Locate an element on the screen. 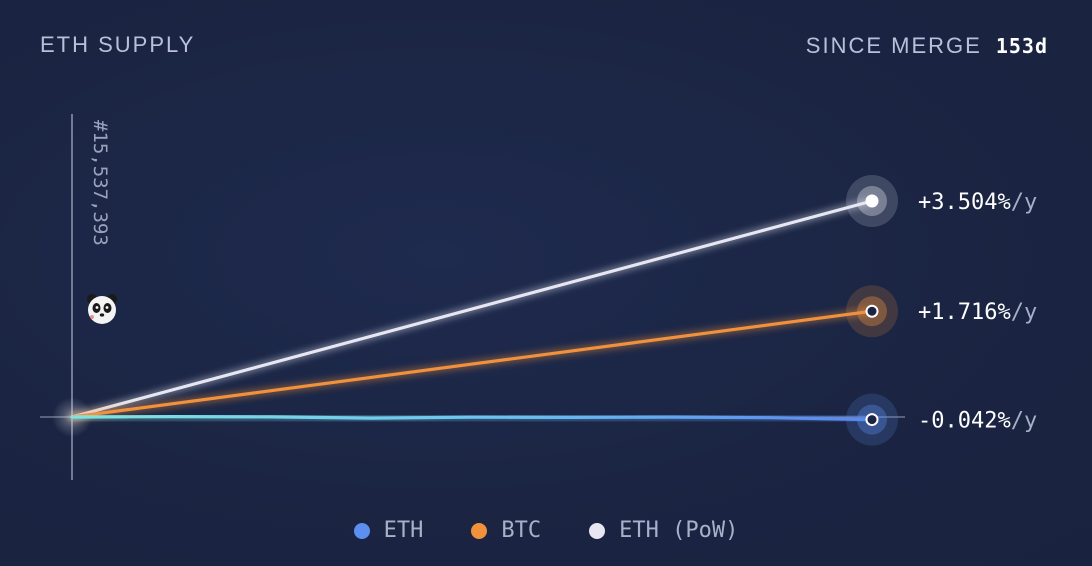 This screenshot has width=1092, height=566. since-merge-label: SINCE MERGE is located at coordinates (893, 45).